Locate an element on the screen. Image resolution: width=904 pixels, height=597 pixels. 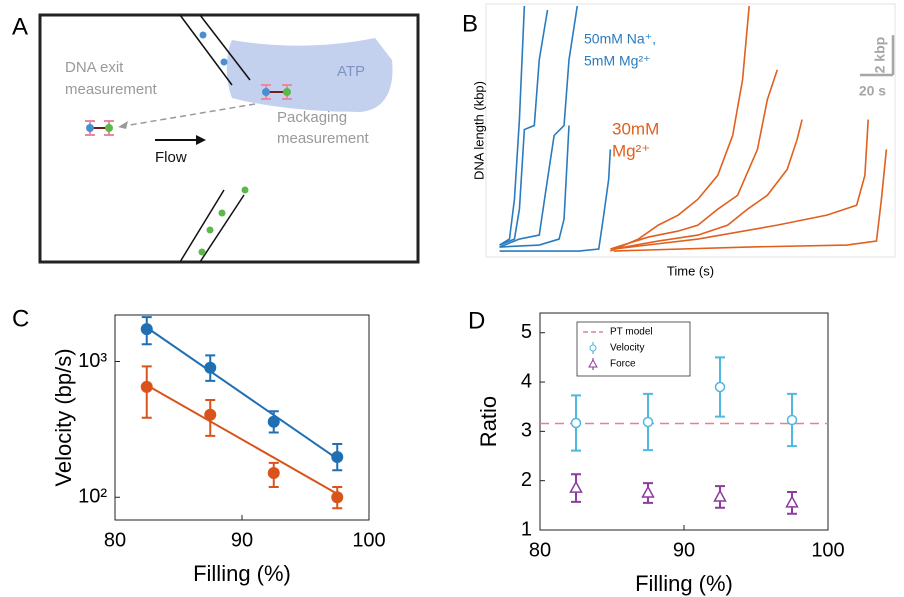
panel-label: D is located at coordinates (476, 320).